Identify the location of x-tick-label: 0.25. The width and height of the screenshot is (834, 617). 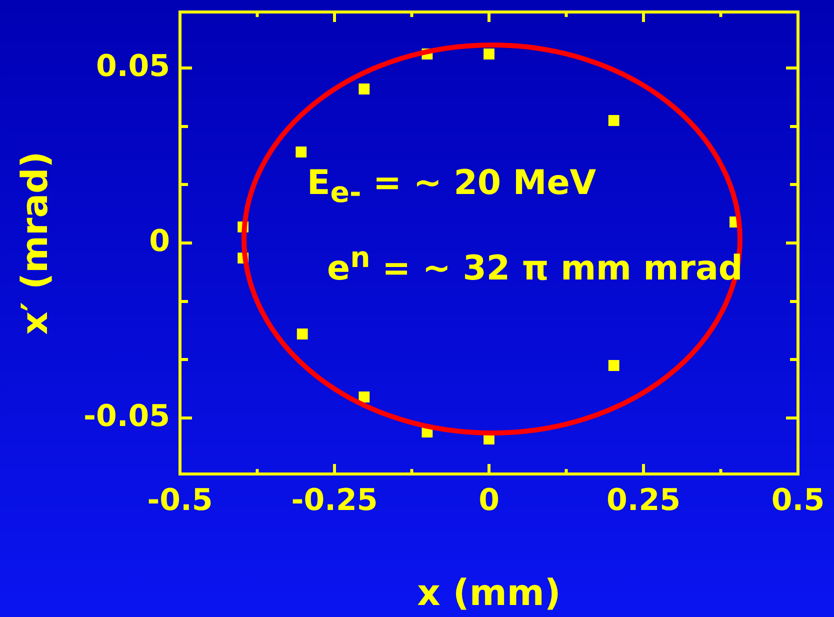
(643, 500).